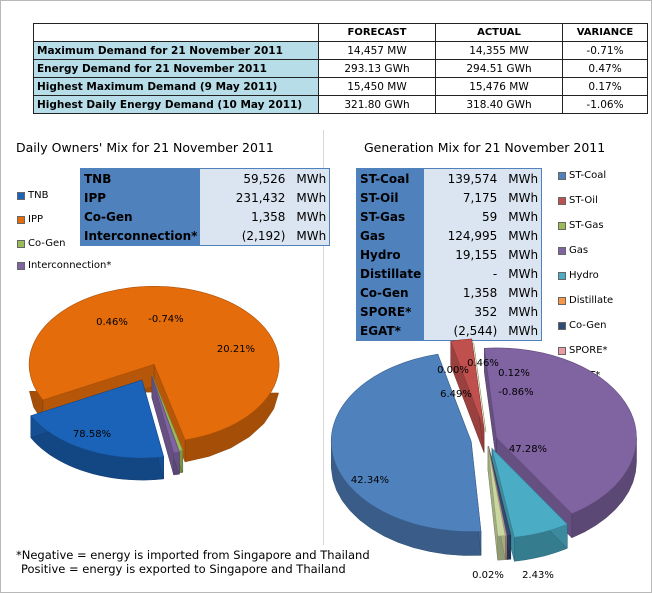  What do you see at coordinates (370, 480) in the screenshot?
I see `pie-data-label: 42.34%` at bounding box center [370, 480].